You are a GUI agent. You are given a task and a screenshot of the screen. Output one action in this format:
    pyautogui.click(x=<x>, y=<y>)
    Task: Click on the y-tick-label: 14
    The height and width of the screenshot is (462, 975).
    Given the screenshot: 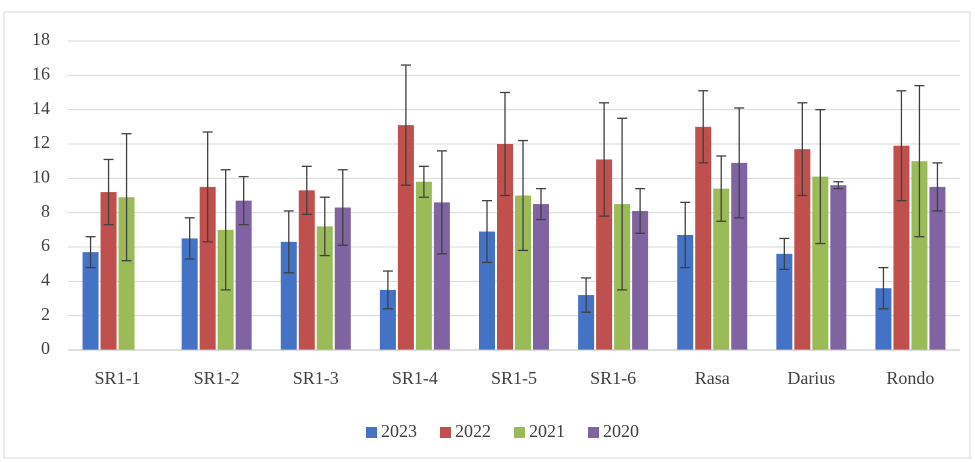 What is the action you would take?
    pyautogui.click(x=41, y=108)
    